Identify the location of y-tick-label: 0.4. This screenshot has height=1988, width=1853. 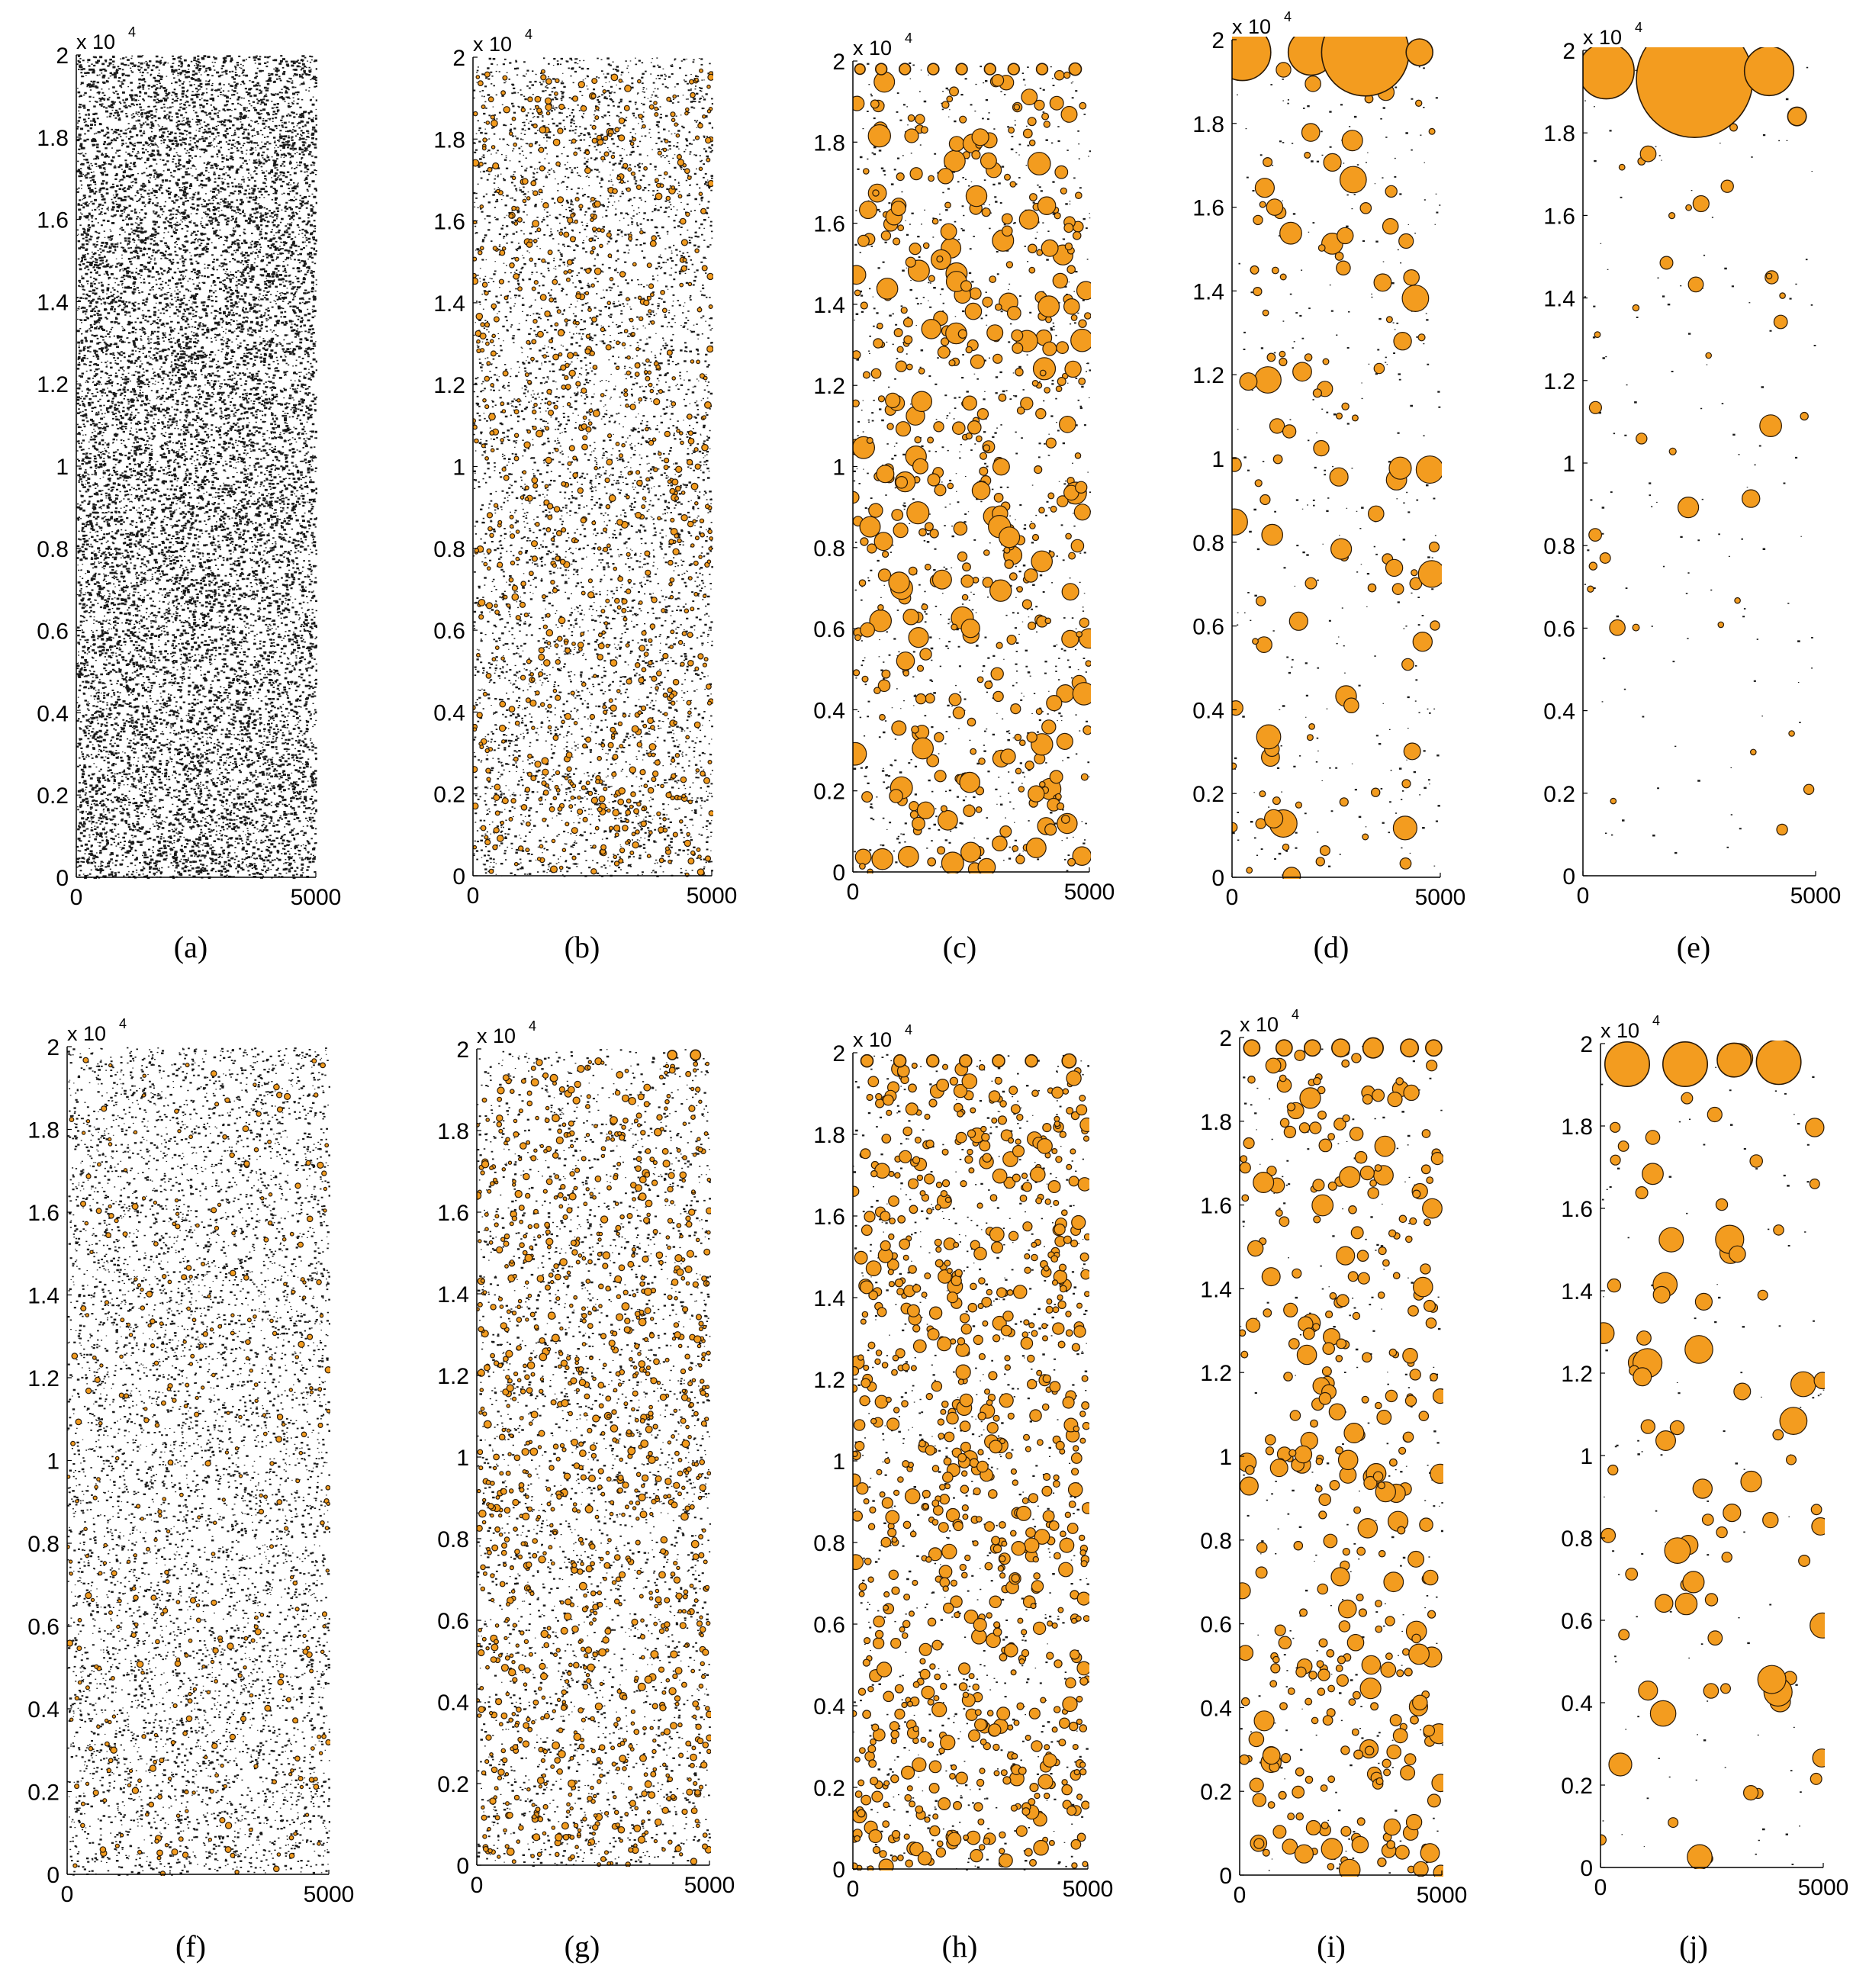
(1577, 1703).